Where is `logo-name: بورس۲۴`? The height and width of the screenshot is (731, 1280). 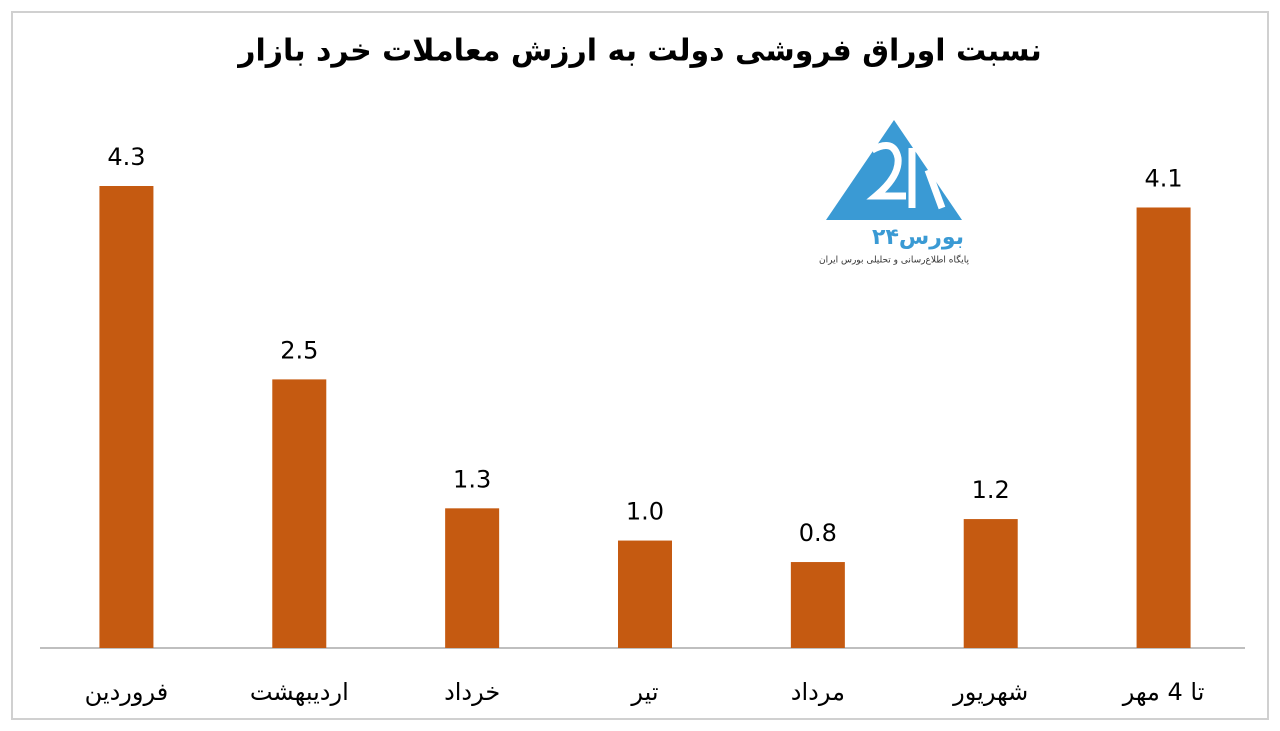 logo-name: بورس۲۴ is located at coordinates (918, 237).